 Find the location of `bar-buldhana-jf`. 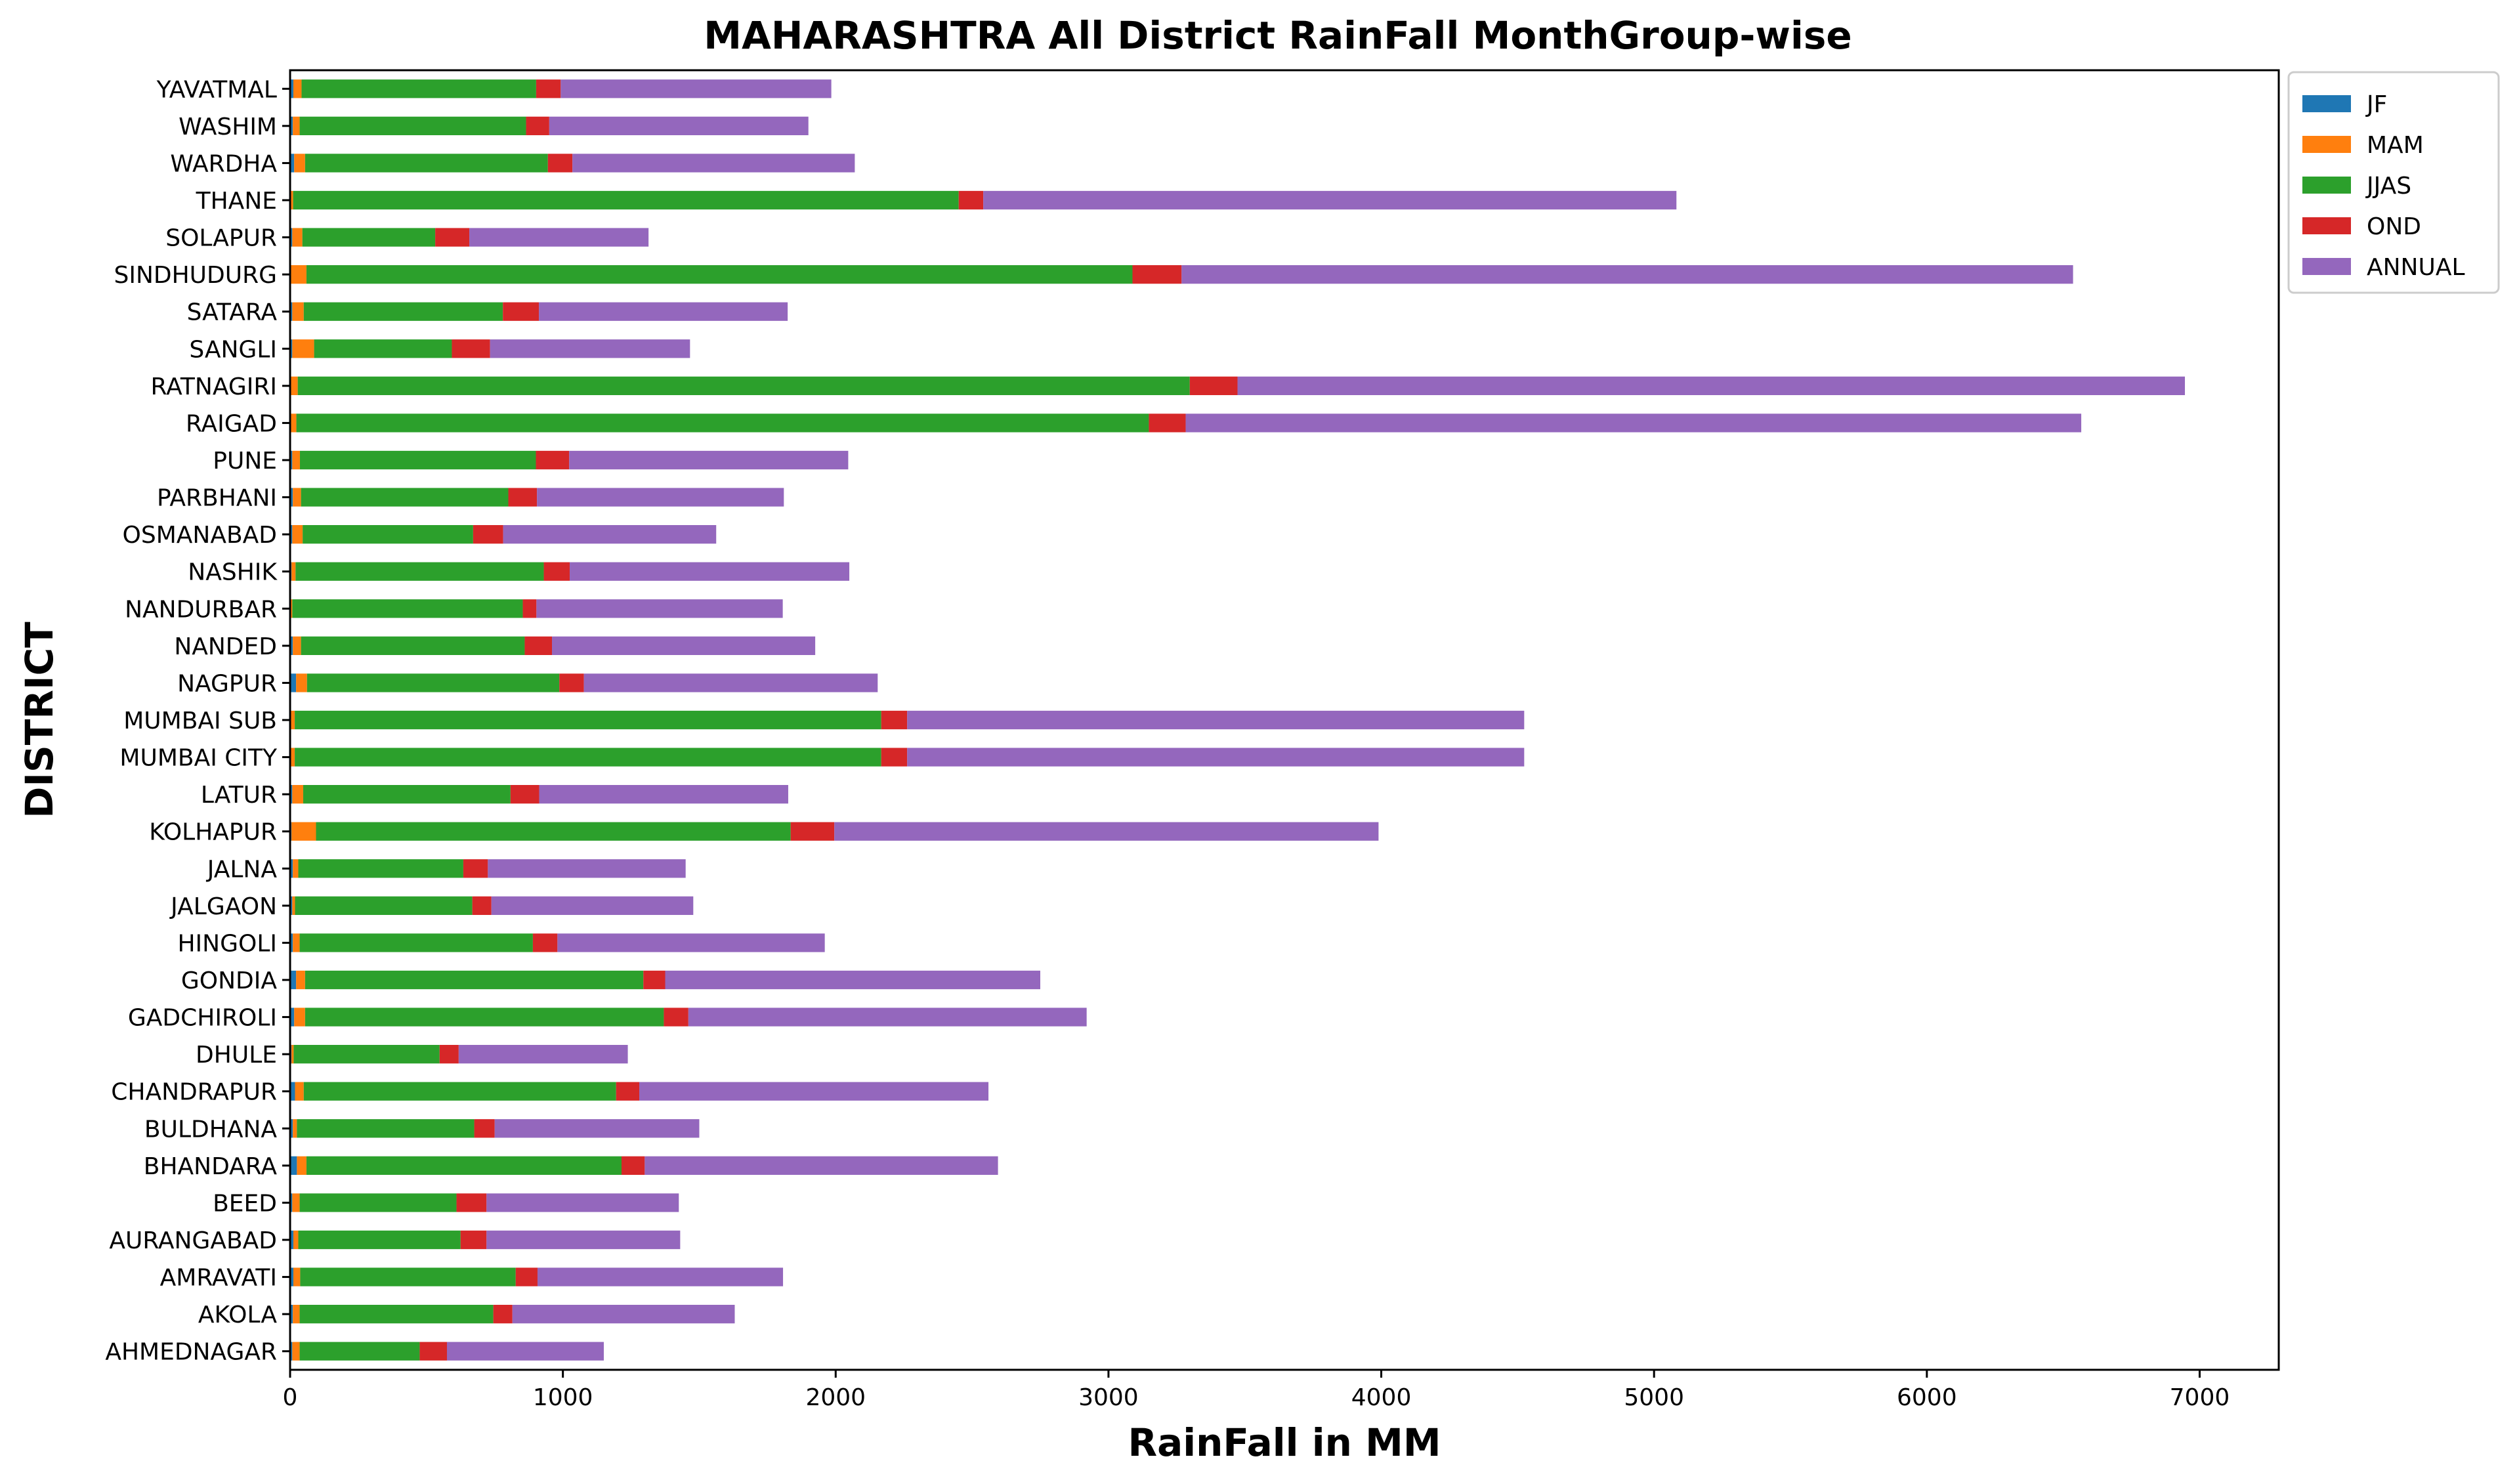

bar-buldhana-jf is located at coordinates (291, 1129).